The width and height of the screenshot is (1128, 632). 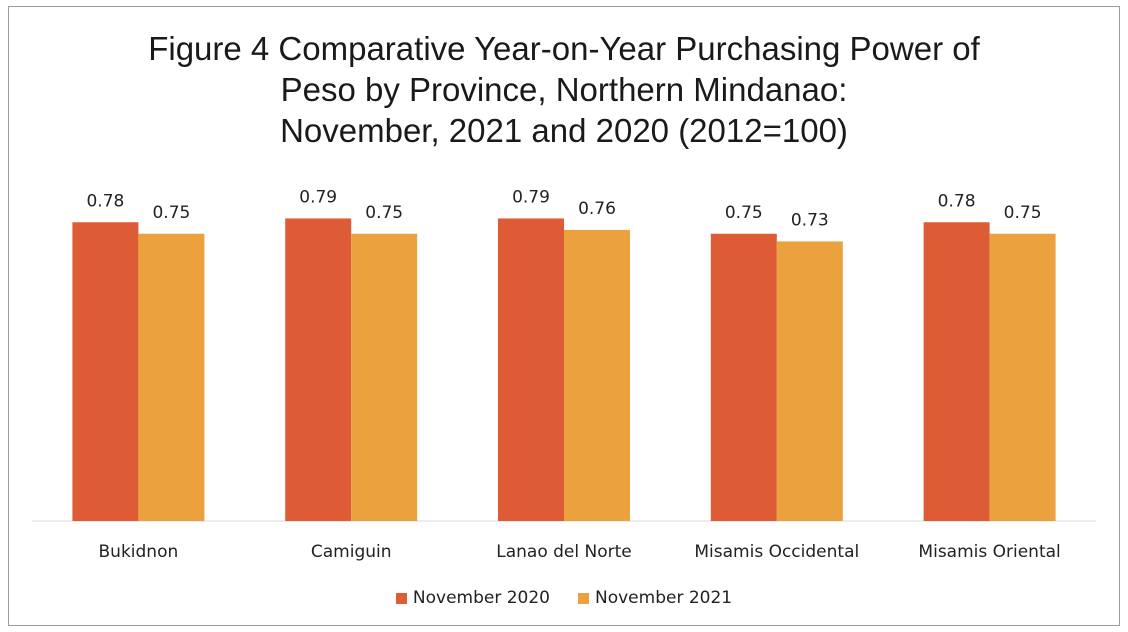 What do you see at coordinates (105, 201) in the screenshot?
I see `data-label-bukidnon-series-1: 0.78` at bounding box center [105, 201].